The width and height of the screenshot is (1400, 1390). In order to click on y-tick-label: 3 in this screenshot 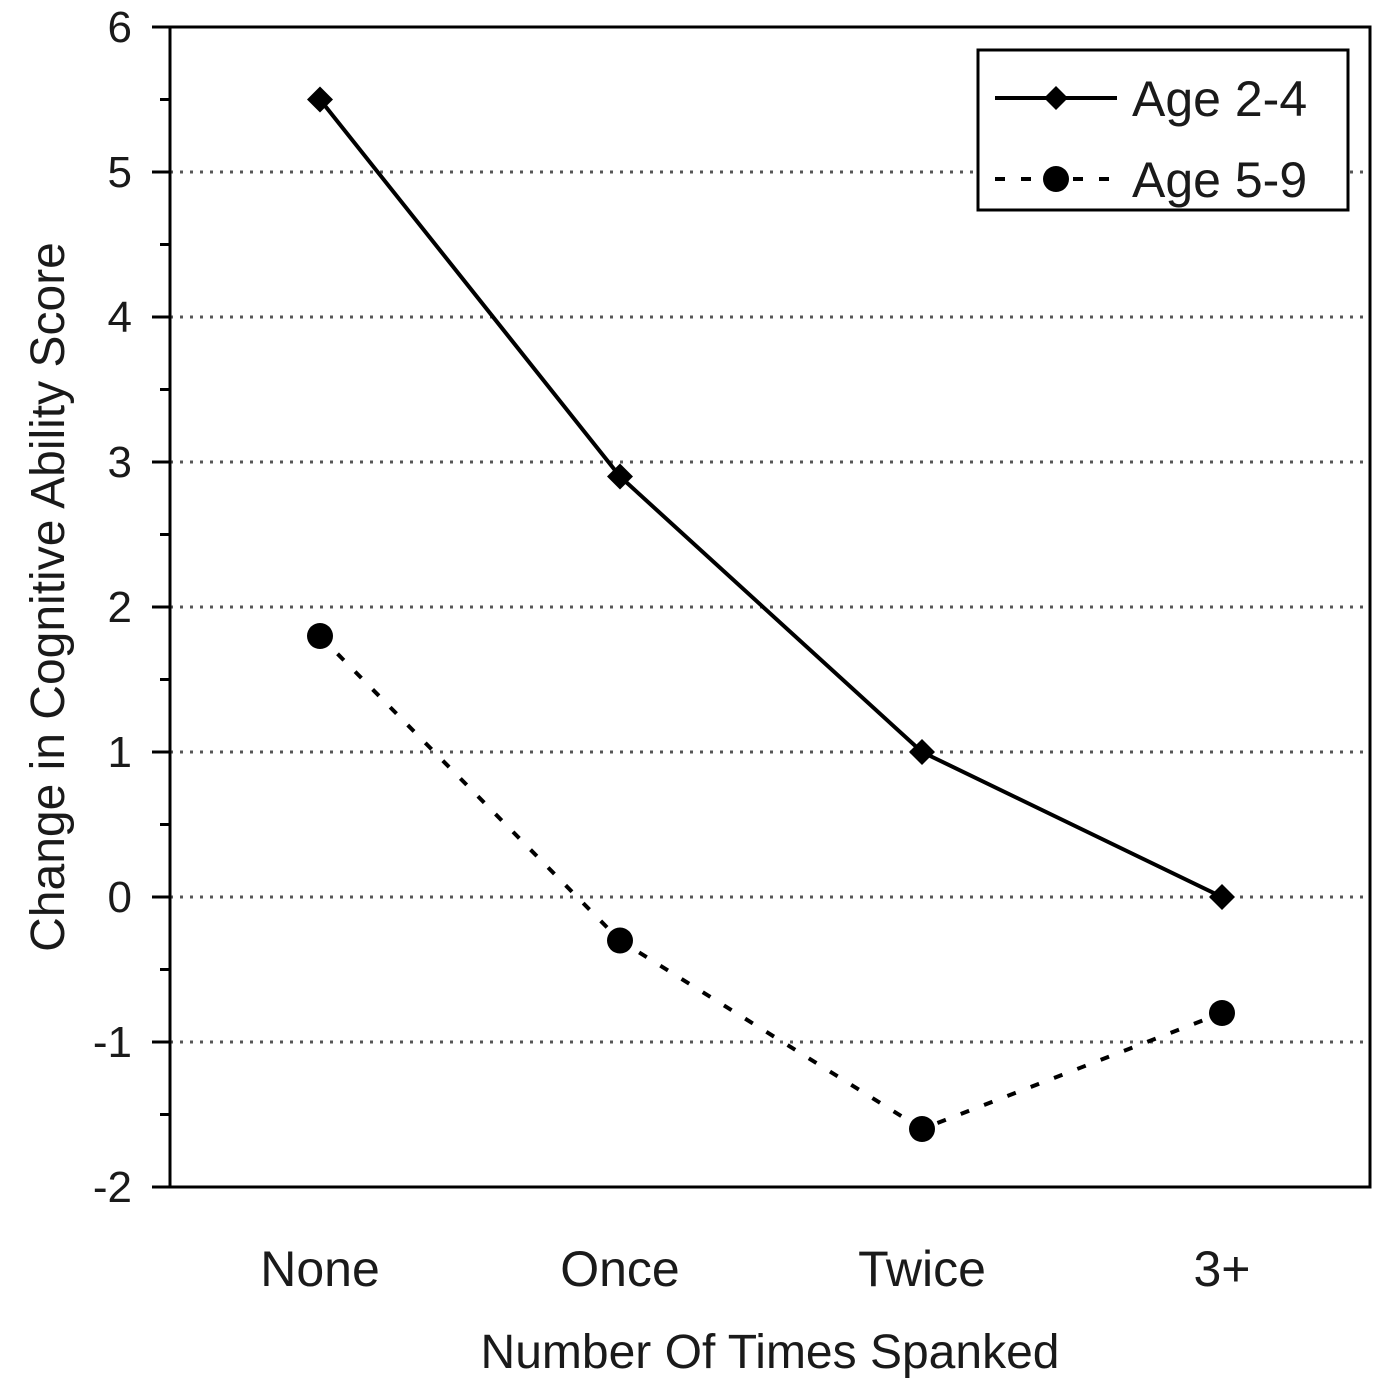, I will do `click(120, 462)`.